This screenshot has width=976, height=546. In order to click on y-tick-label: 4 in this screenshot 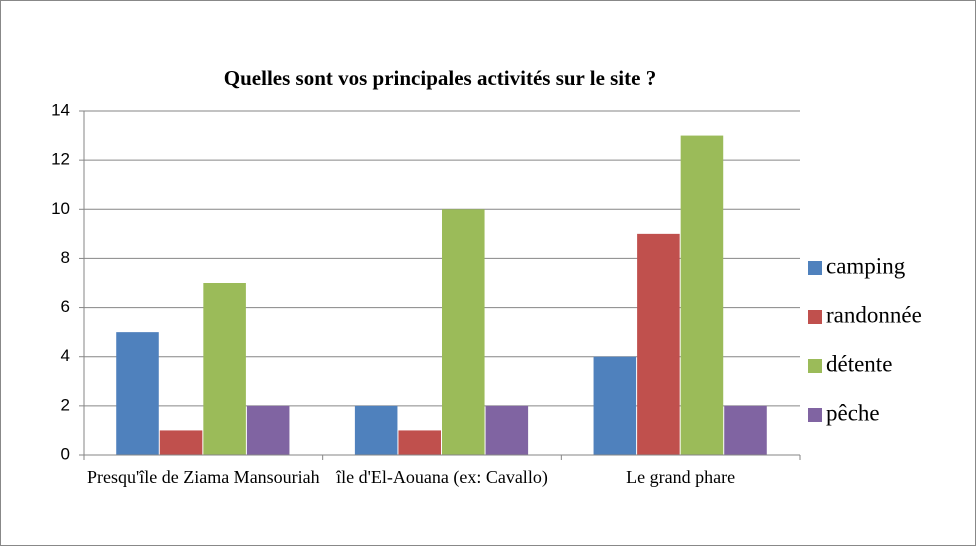, I will do `click(65, 355)`.